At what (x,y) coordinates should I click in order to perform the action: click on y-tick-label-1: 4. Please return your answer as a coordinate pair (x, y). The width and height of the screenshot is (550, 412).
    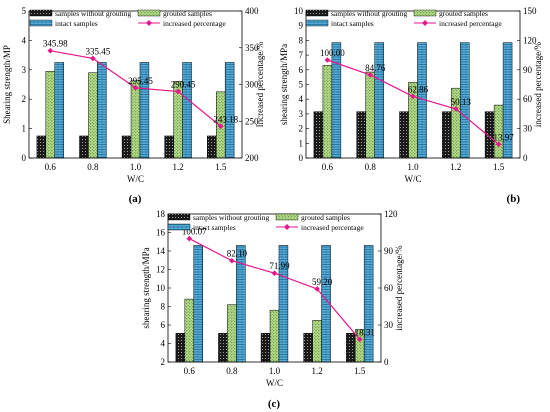
    Looking at the image, I should click on (163, 344).